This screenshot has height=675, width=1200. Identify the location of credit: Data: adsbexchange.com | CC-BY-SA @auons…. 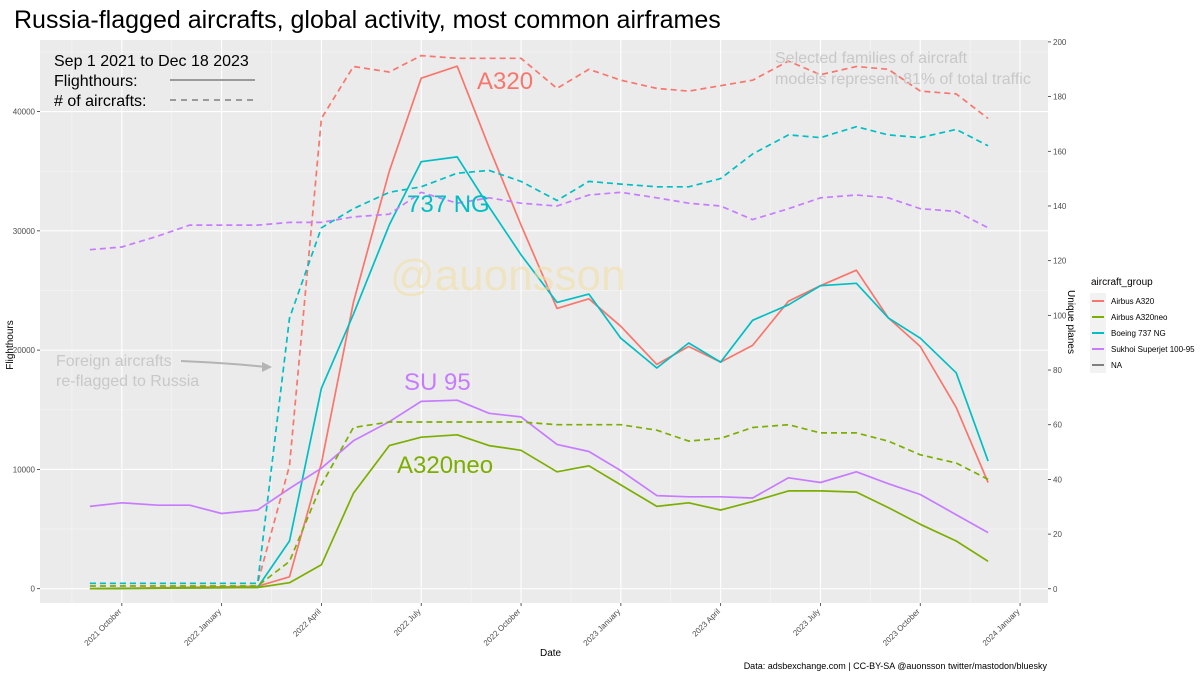
(896, 666).